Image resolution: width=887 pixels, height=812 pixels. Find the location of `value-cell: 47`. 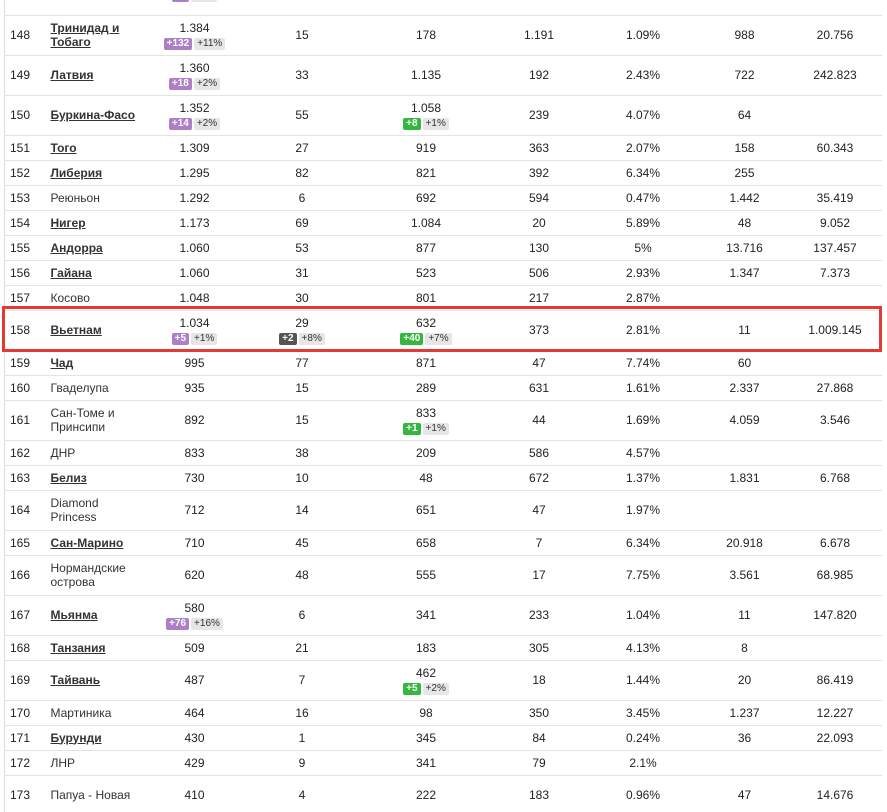

value-cell: 47 is located at coordinates (539, 510).